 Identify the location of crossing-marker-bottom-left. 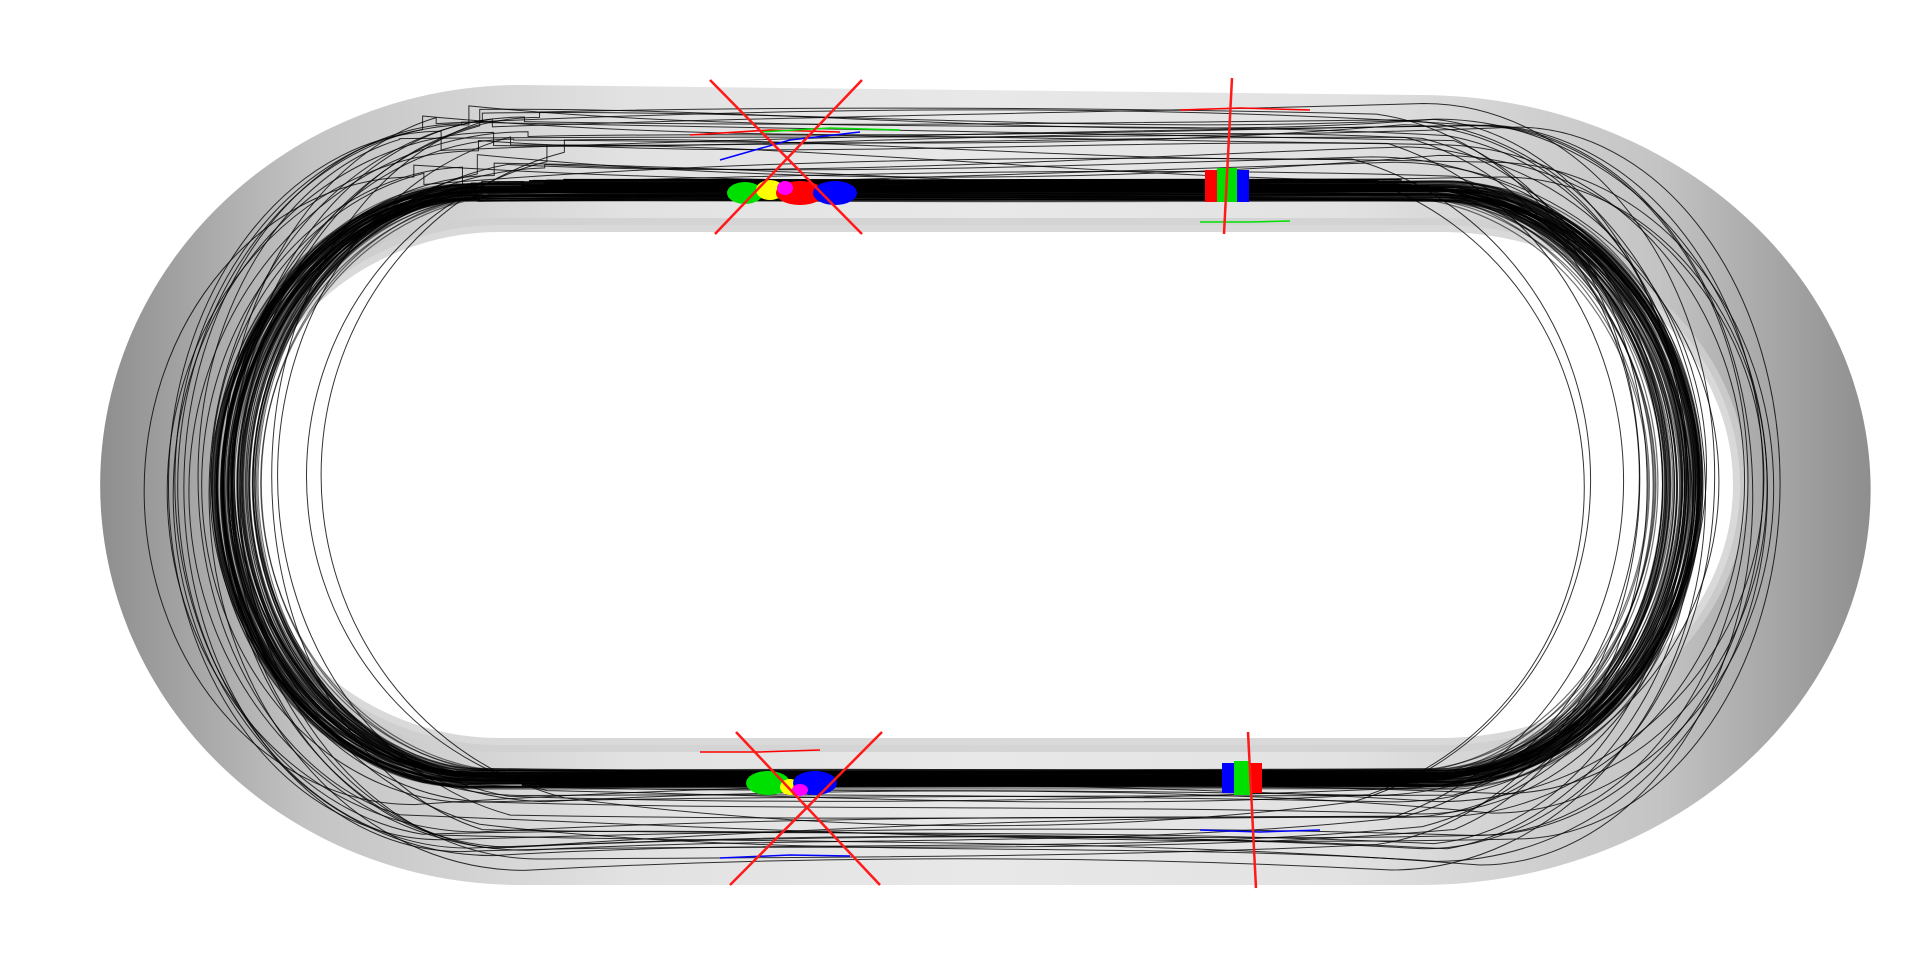
(806, 808).